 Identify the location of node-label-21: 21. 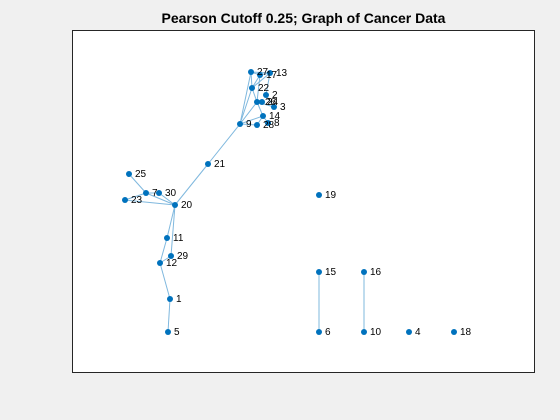
(220, 164).